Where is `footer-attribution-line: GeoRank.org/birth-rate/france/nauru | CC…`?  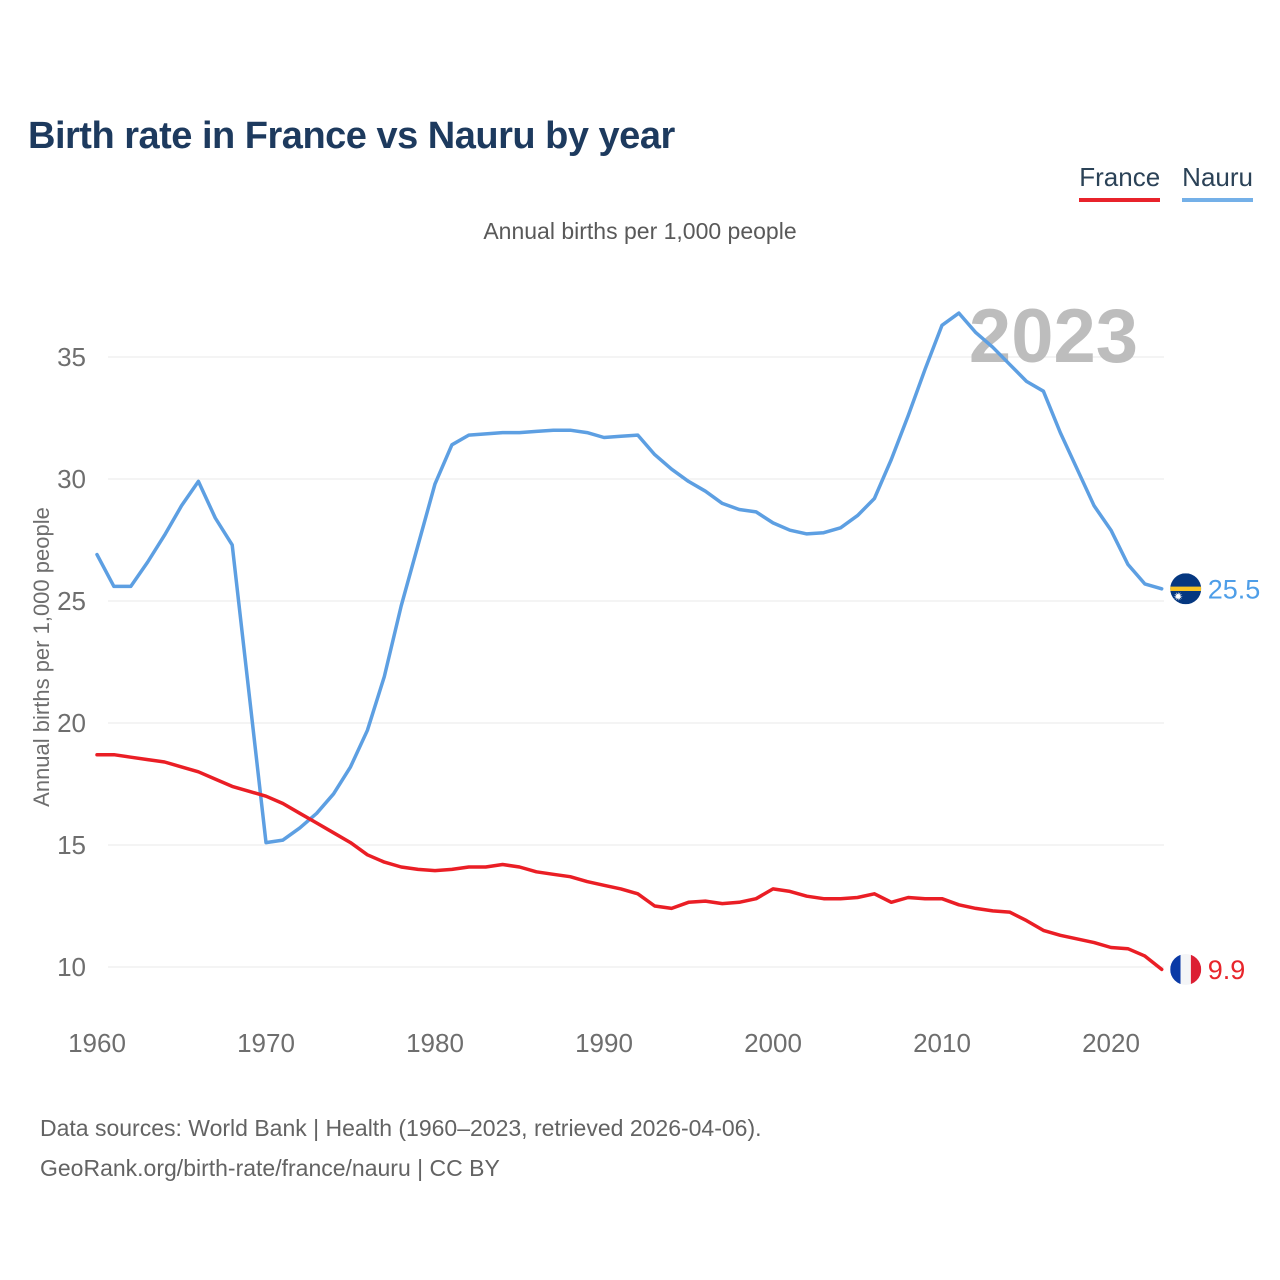
footer-attribution-line: GeoRank.org/birth-rate/france/nauru | CC… is located at coordinates (270, 1168).